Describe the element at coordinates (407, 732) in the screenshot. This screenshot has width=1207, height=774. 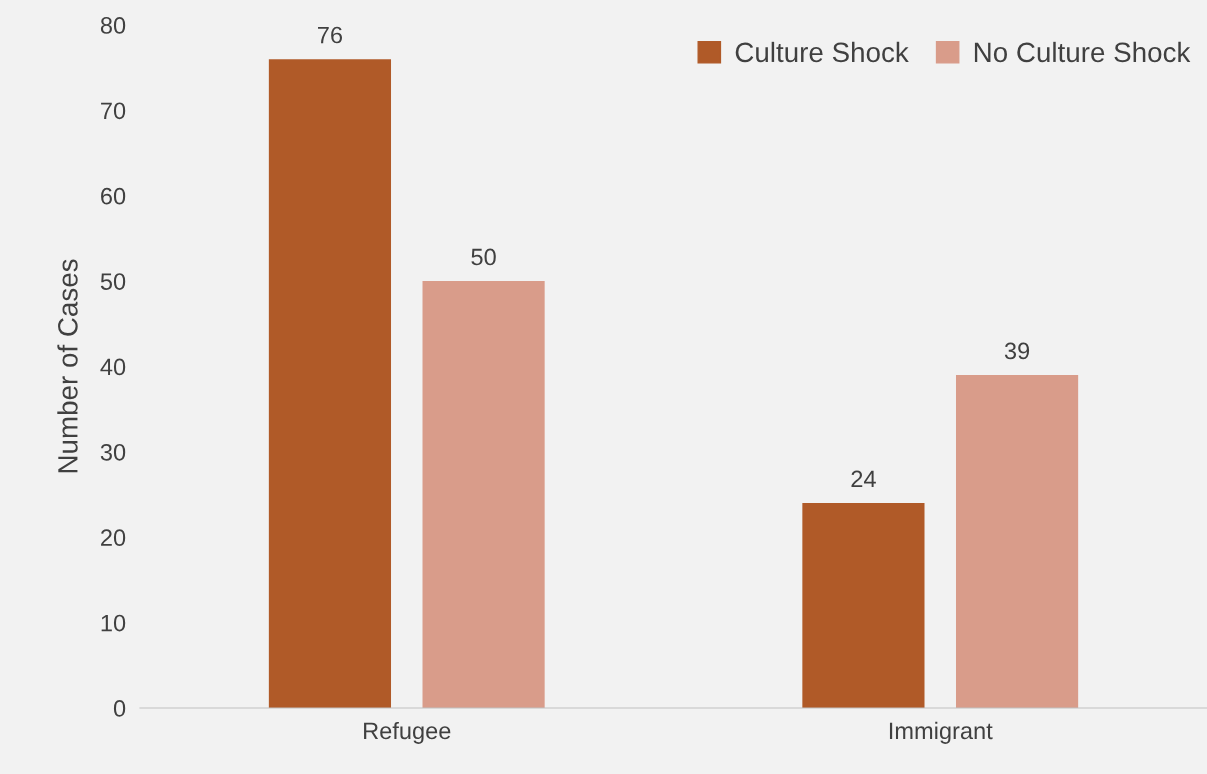
I see `x-tick-label: Refugee` at that location.